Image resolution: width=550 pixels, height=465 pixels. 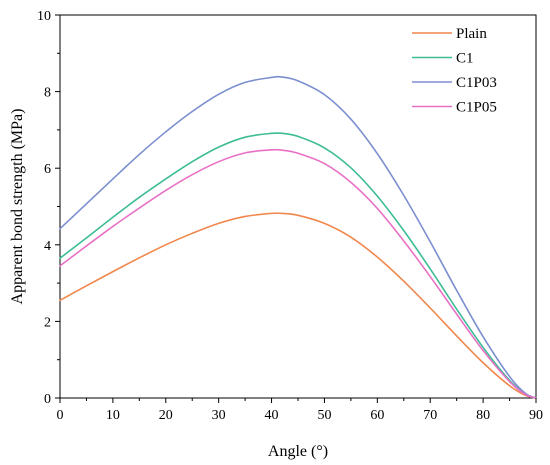 I want to click on x-tick-label: 10, so click(x=113, y=415).